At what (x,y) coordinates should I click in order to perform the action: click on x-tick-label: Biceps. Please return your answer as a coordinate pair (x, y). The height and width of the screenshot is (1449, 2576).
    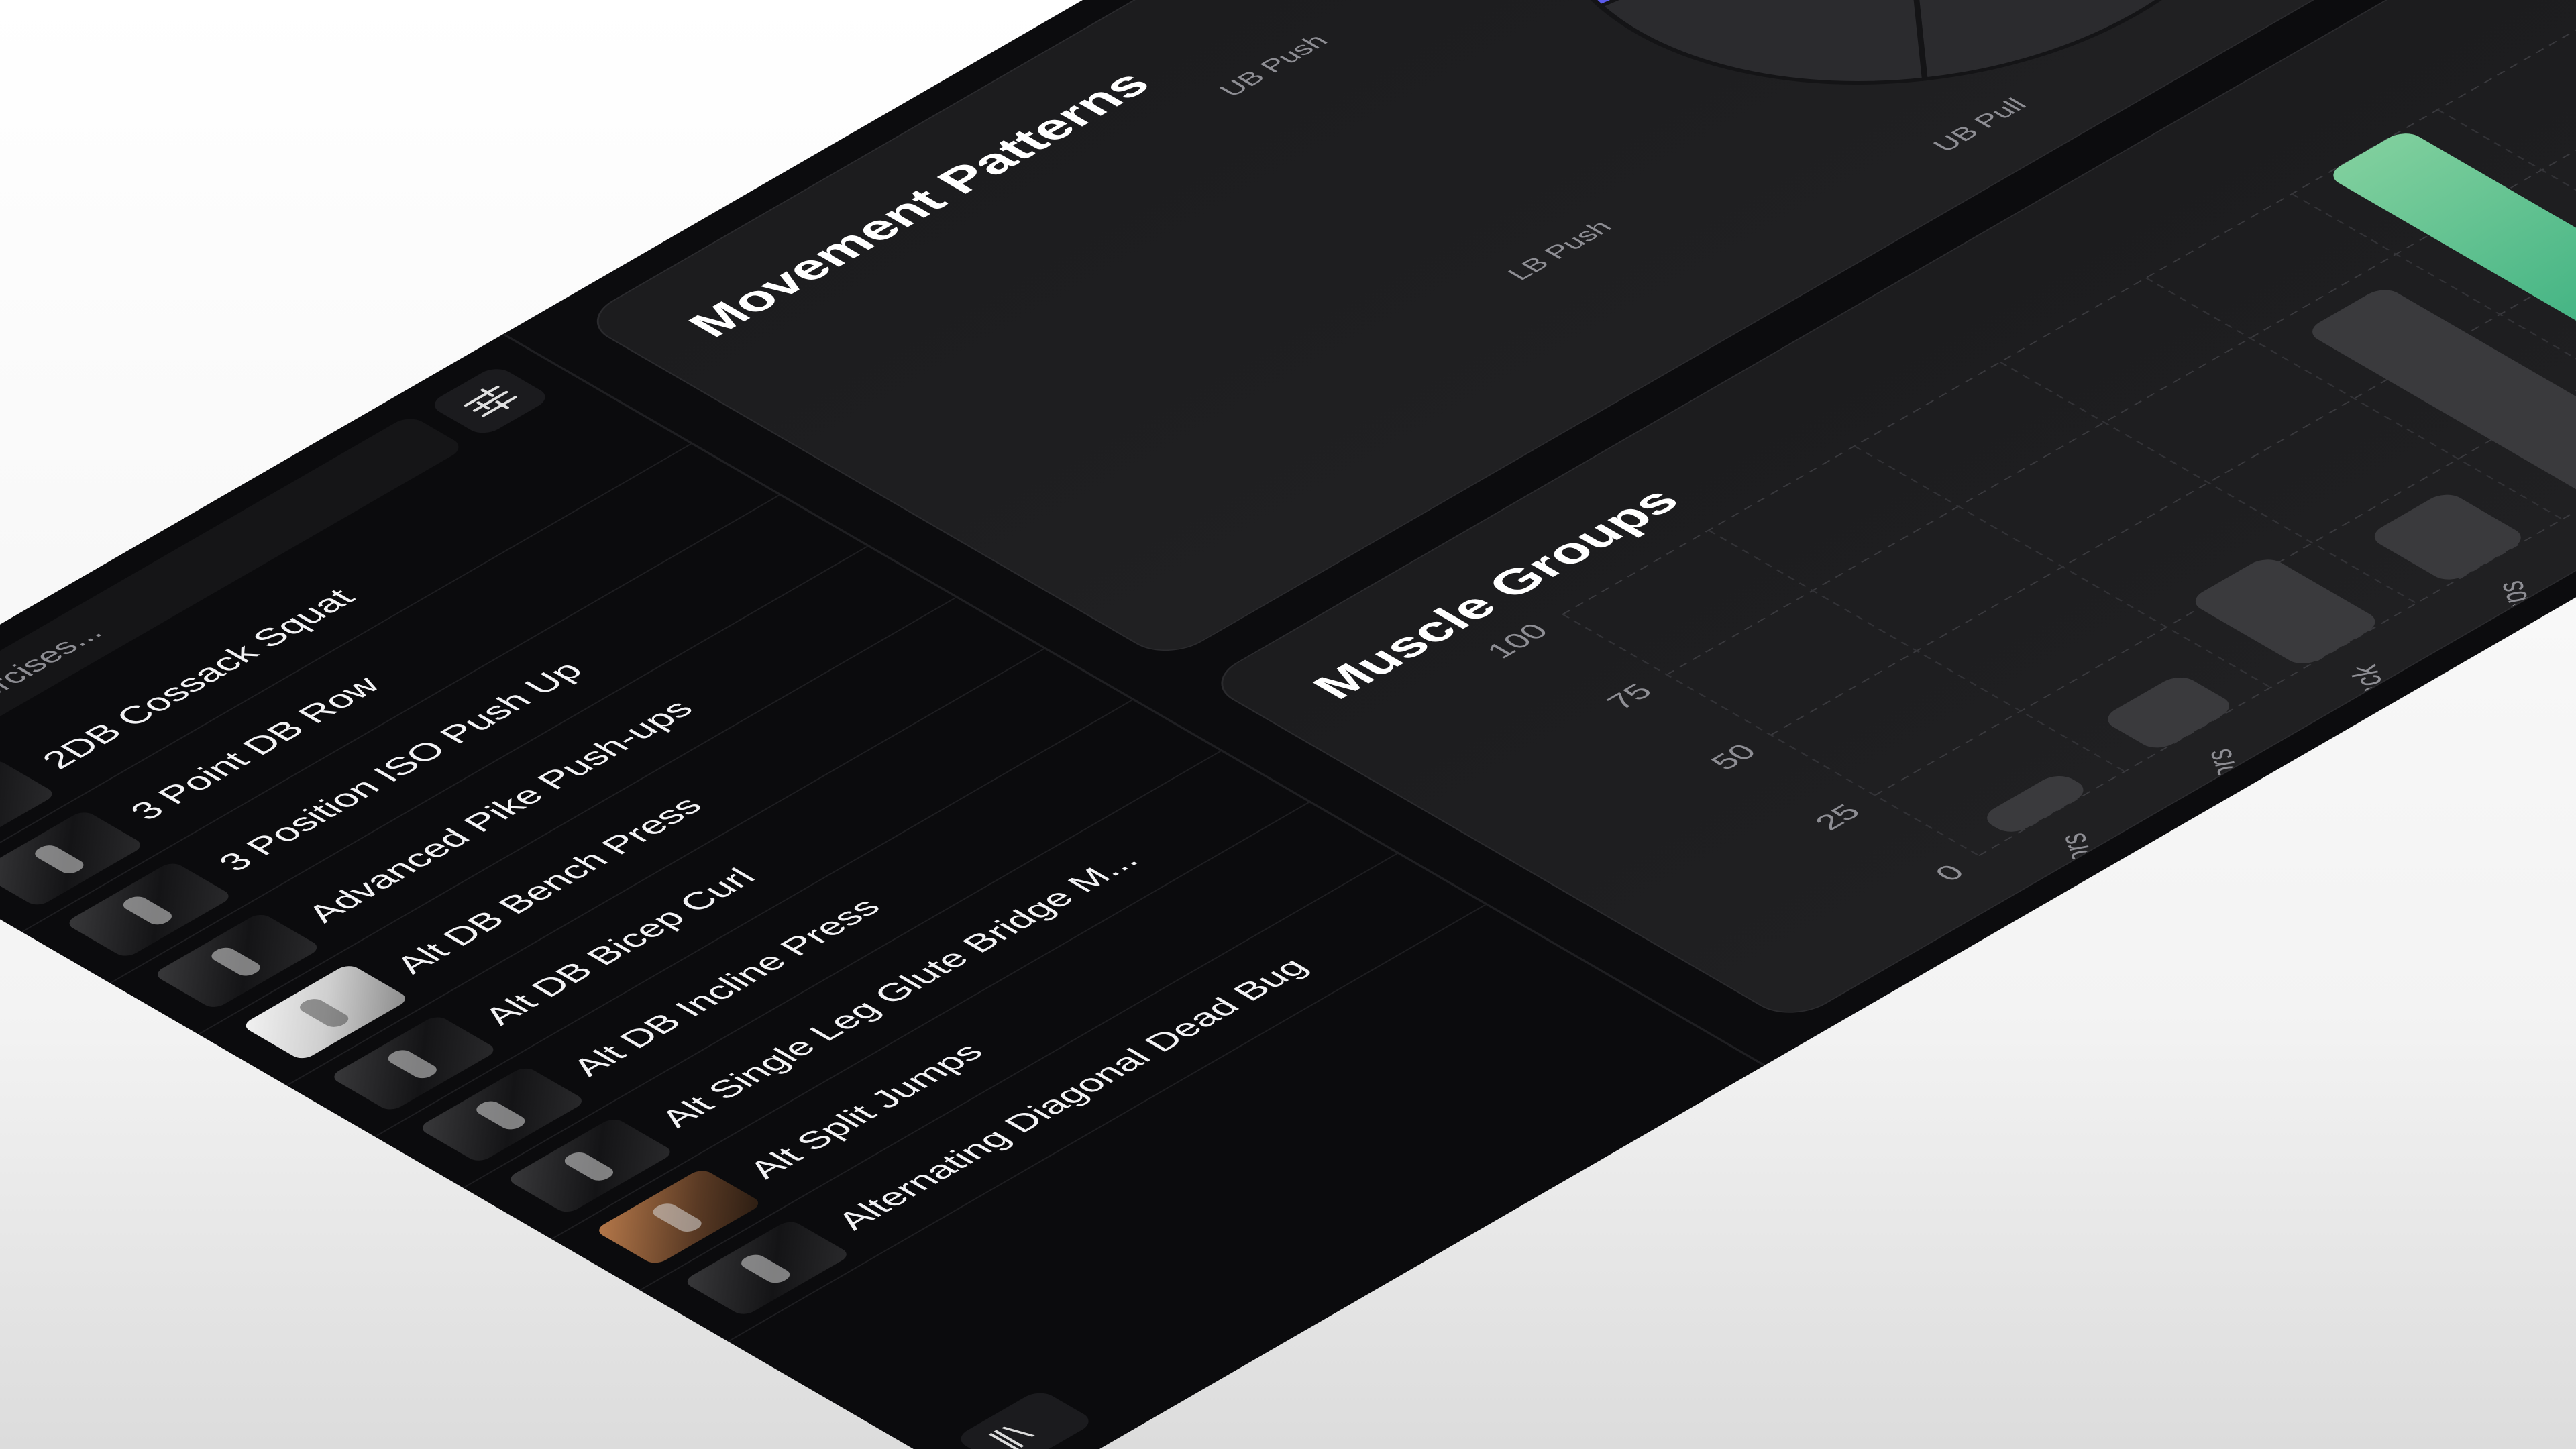
    Looking at the image, I should click on (2519, 611).